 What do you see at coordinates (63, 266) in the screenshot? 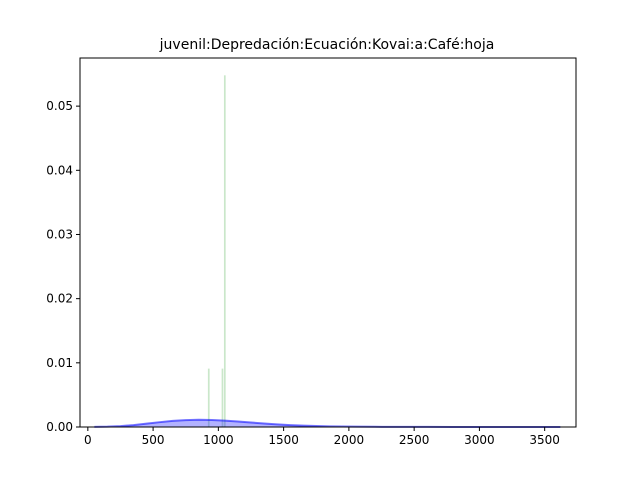
I see `y-axis: 0.00 0.01 0.02 0.03 0.04 0.05` at bounding box center [63, 266].